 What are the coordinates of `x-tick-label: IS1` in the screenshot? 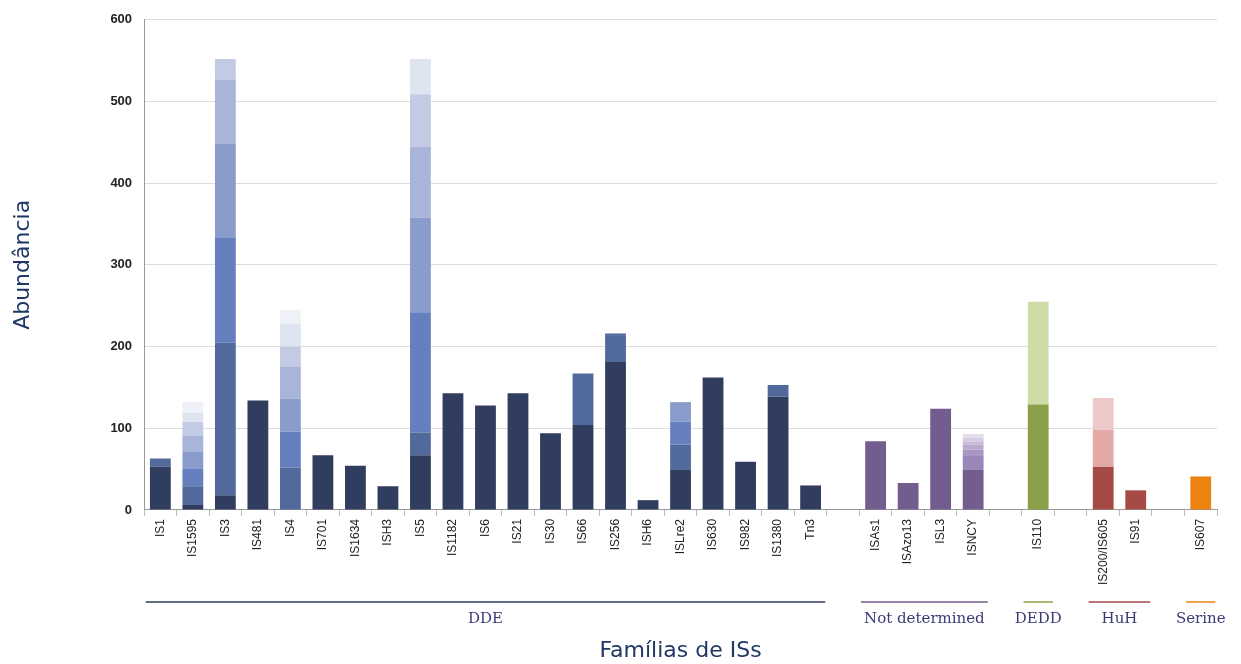 It's located at (159, 527).